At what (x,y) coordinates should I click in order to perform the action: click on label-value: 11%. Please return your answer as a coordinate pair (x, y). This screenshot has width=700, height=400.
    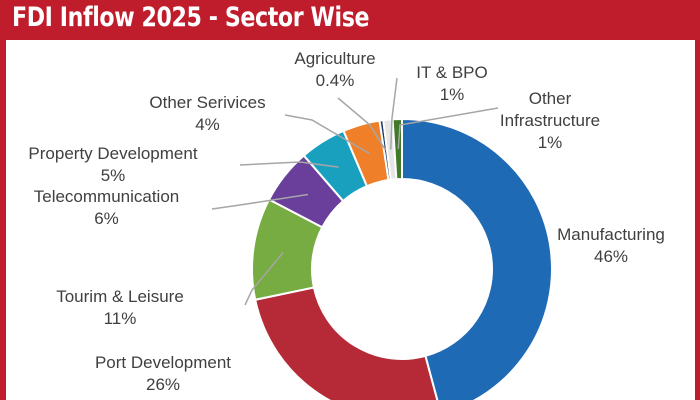
    Looking at the image, I should click on (120, 318).